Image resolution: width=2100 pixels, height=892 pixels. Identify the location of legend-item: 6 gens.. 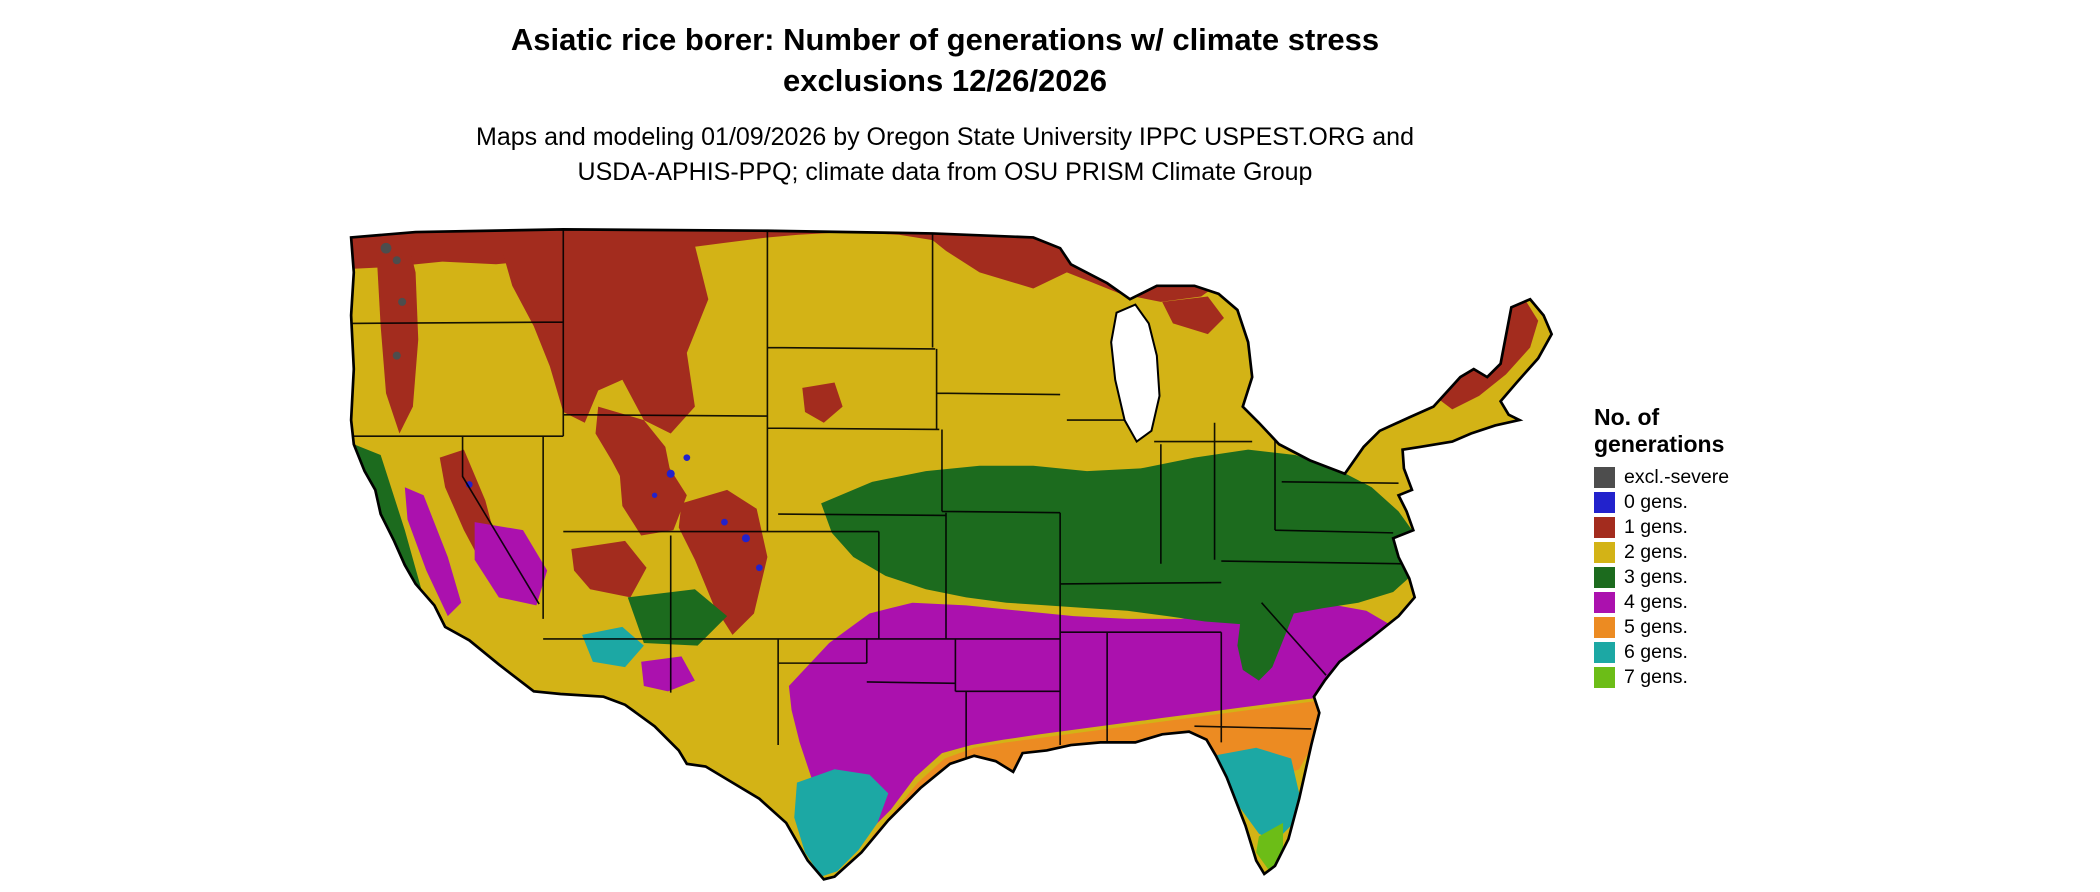
(1709, 652).